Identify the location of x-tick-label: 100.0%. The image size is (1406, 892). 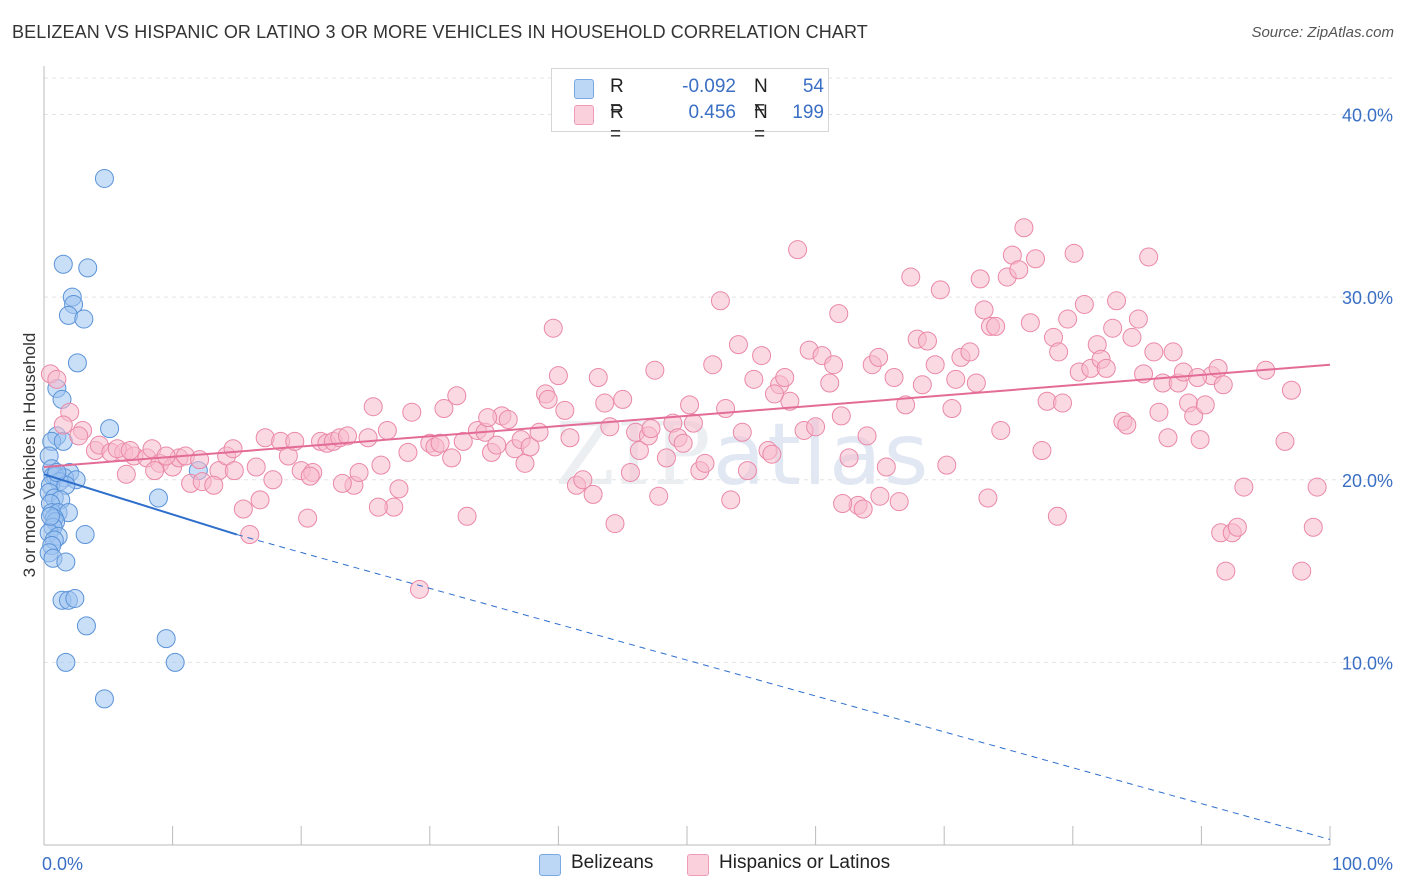
(1362, 864).